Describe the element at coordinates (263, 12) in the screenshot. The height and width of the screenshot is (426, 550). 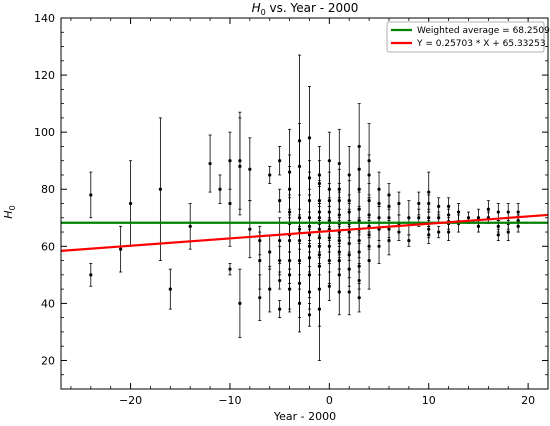
I see `title-sub: 0` at that location.